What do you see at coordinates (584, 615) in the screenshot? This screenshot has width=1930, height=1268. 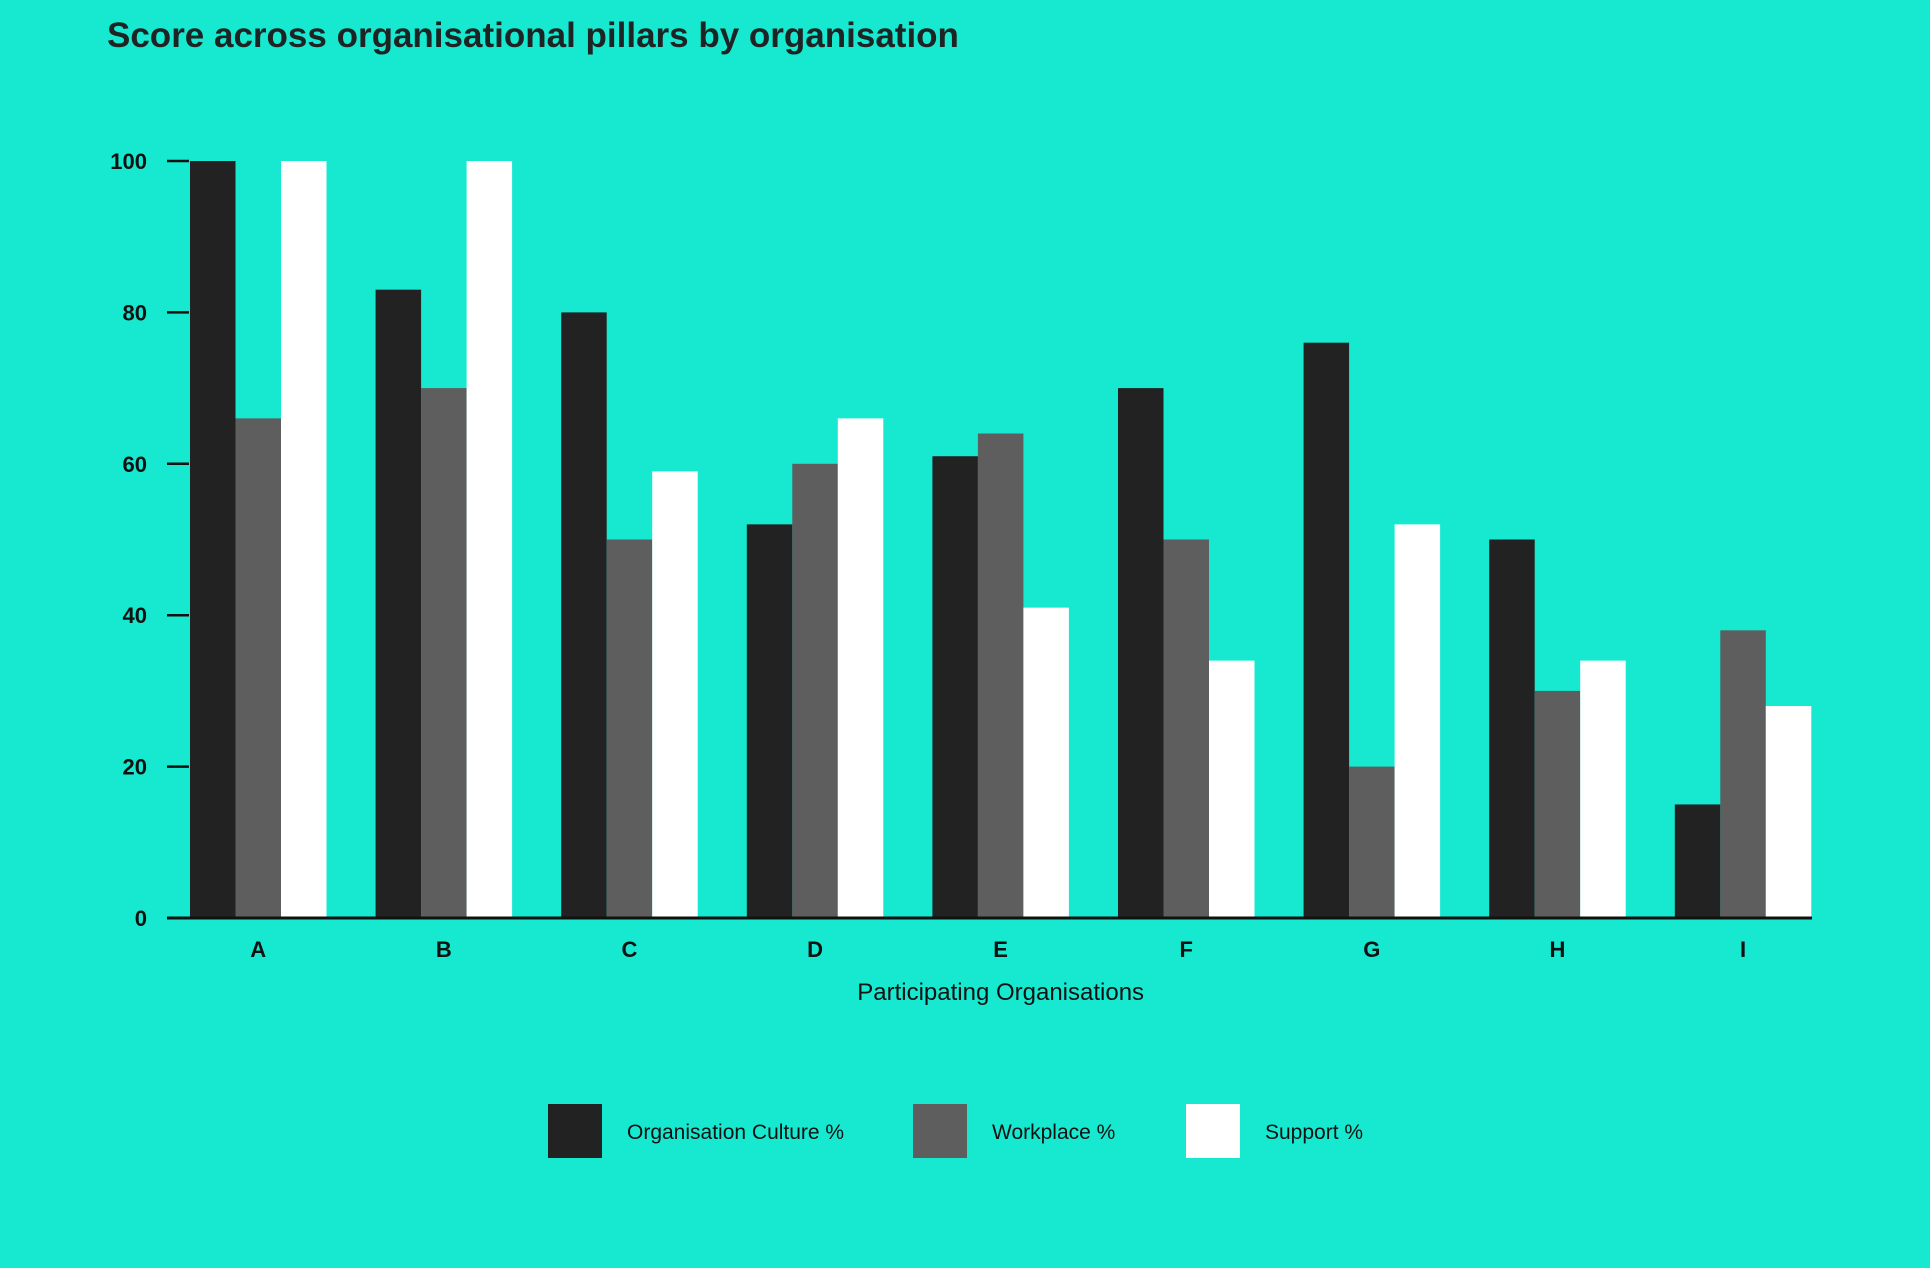 I see `bar-C-organisation-culture` at bounding box center [584, 615].